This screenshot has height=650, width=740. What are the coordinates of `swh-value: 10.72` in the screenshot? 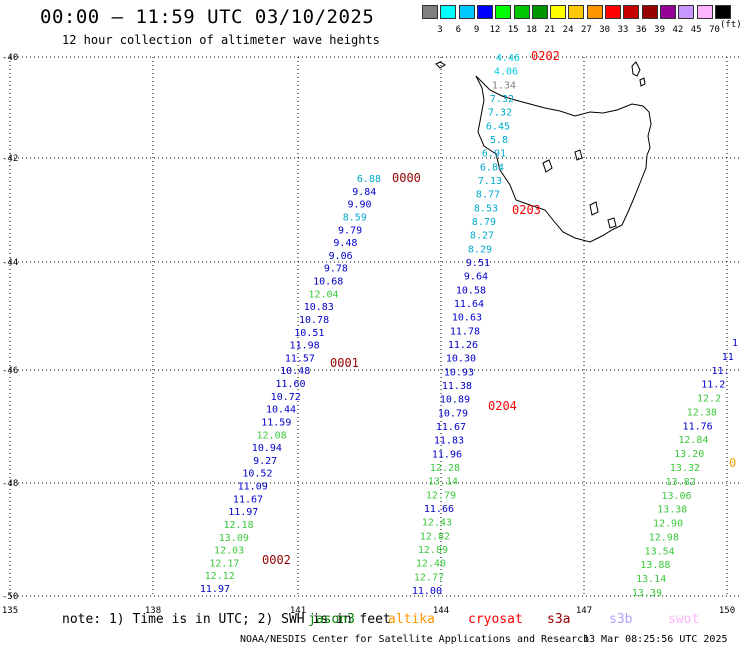 It's located at (286, 397).